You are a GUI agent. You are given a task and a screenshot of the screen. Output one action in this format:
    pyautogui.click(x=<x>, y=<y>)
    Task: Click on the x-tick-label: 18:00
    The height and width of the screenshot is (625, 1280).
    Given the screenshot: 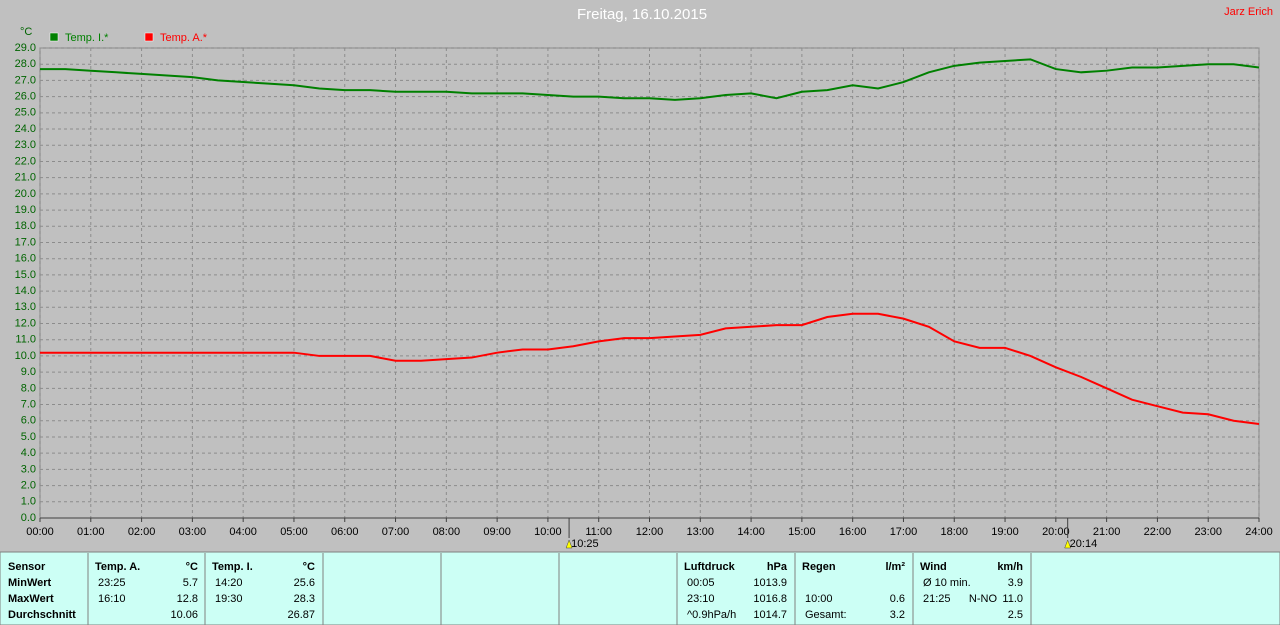 What is the action you would take?
    pyautogui.click(x=954, y=532)
    